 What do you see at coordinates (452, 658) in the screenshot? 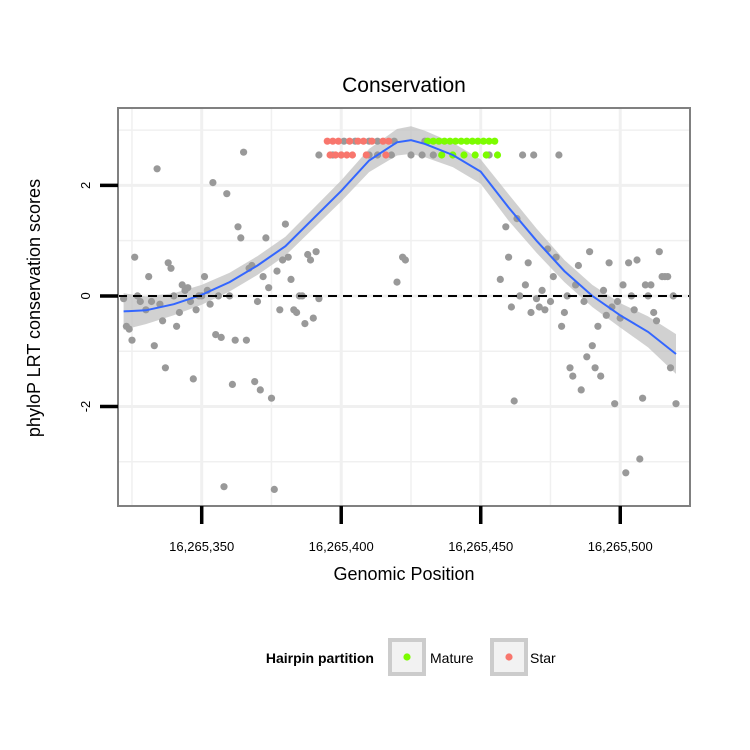
I see `legend-label-mature: Mature` at bounding box center [452, 658].